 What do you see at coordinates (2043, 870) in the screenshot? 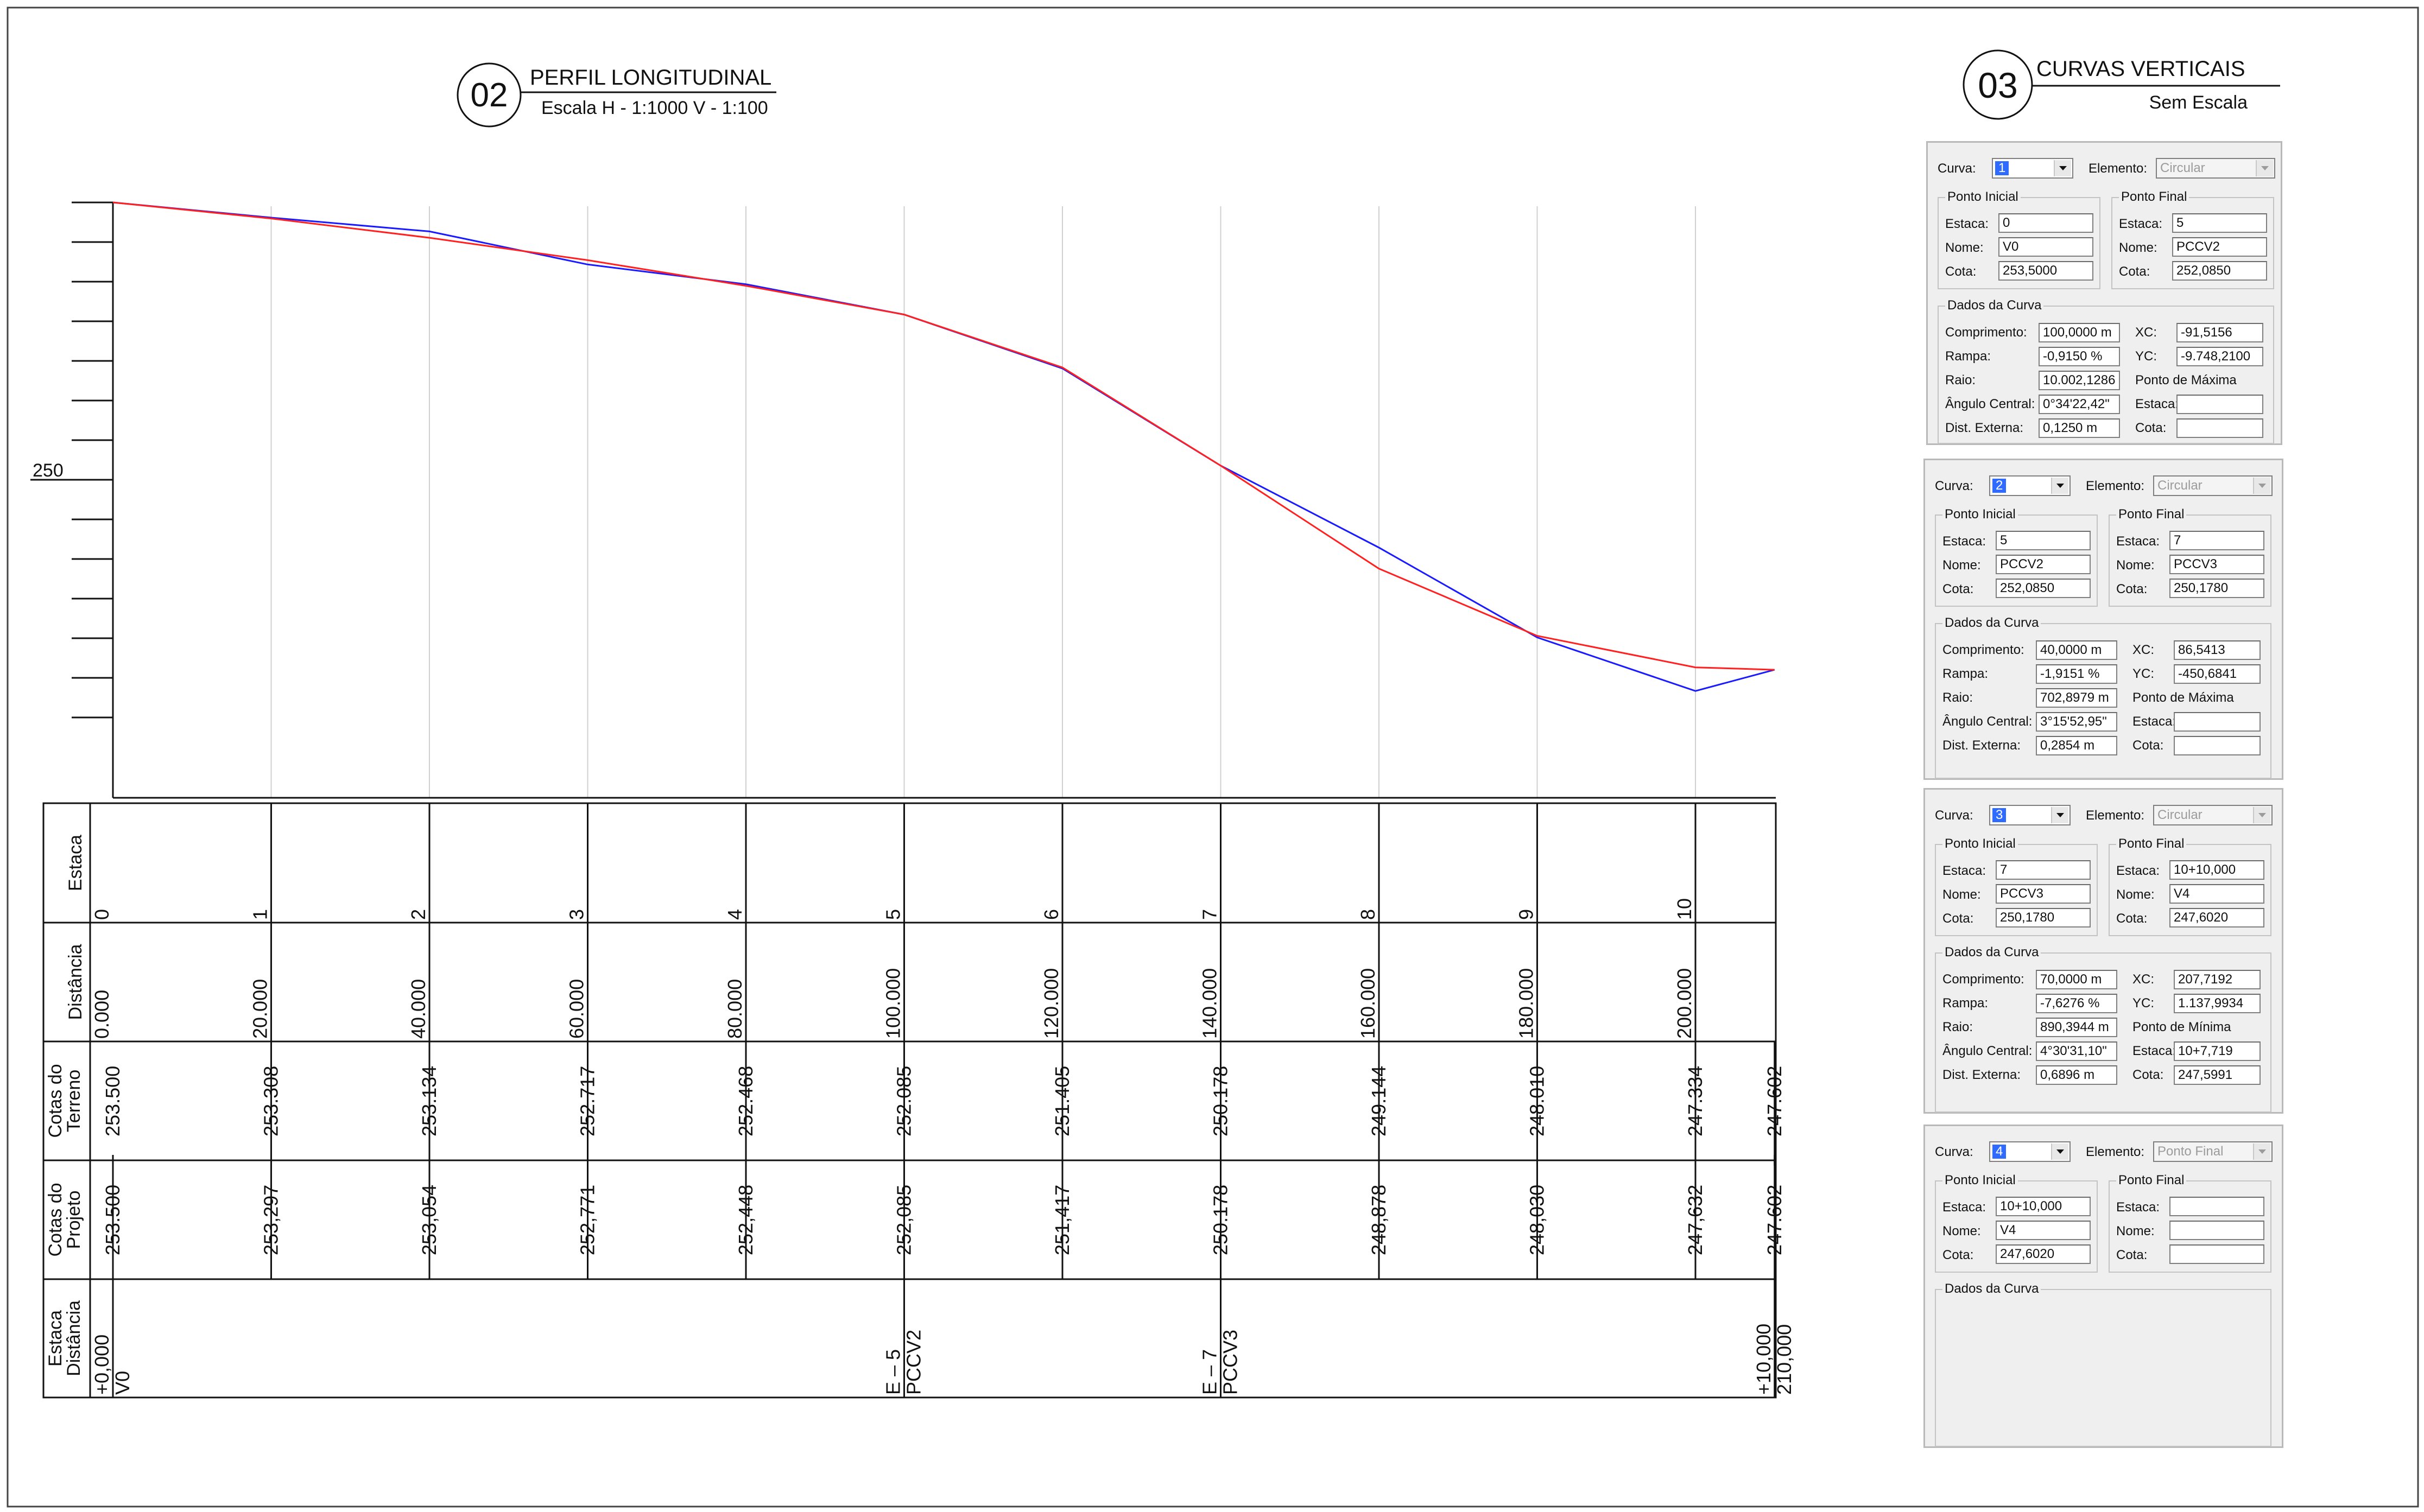
I see `pi-estaca-field: 7` at bounding box center [2043, 870].